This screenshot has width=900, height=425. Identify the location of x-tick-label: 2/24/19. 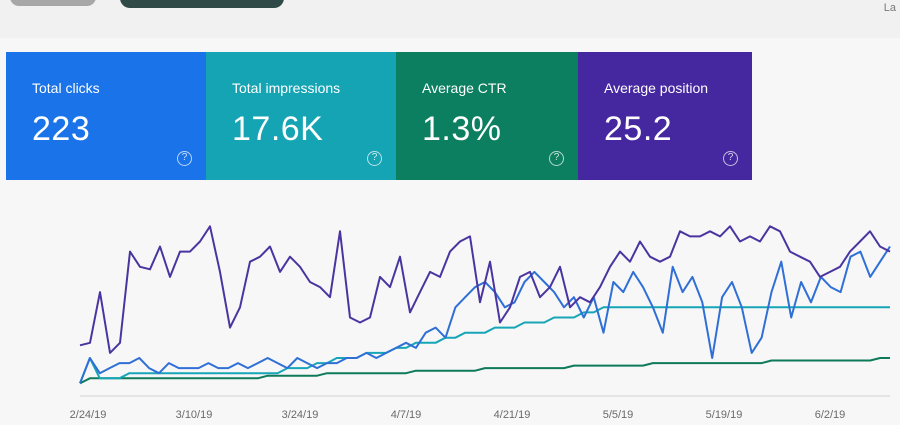
(88, 415).